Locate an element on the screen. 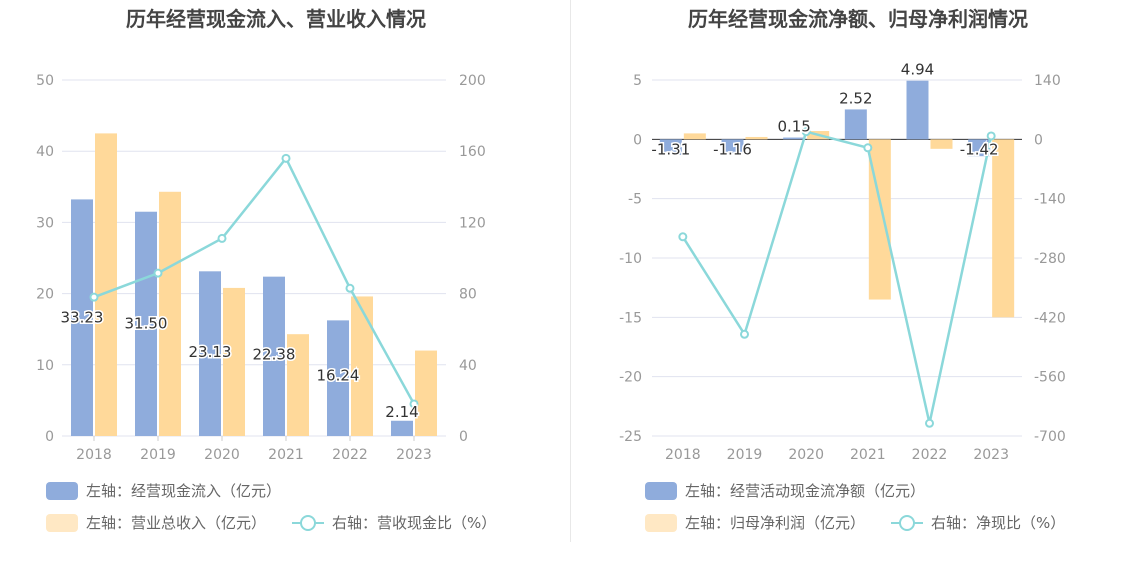  data-label: 2.14 is located at coordinates (401, 412).